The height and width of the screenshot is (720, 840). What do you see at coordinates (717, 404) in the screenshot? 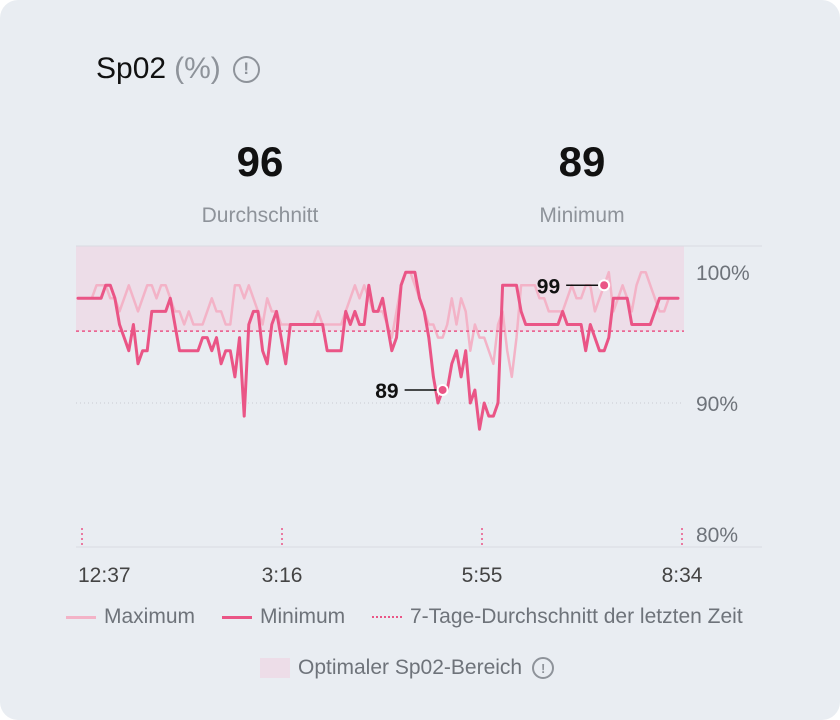
I see `y-tick-label: 90%` at bounding box center [717, 404].